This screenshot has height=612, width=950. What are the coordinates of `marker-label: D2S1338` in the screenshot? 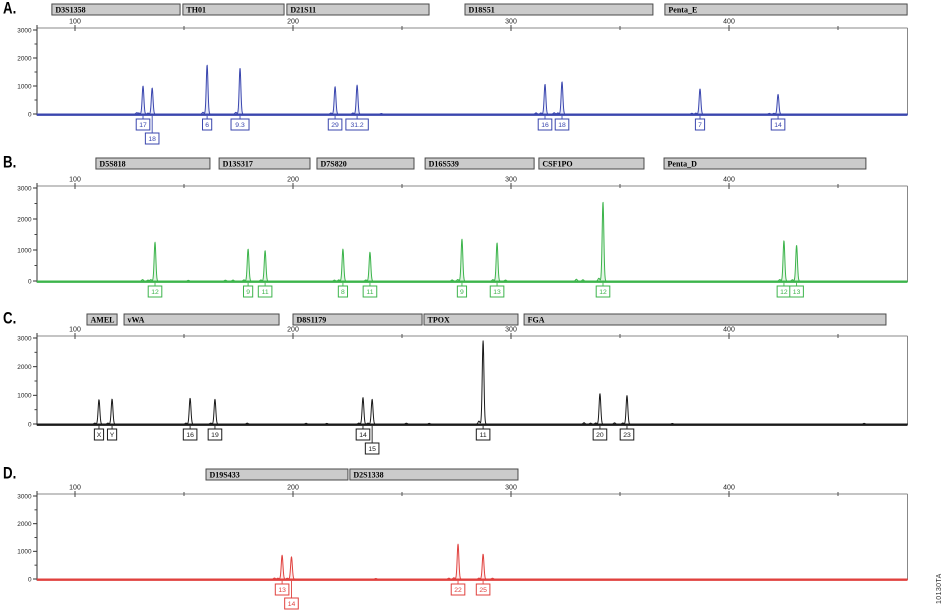 It's located at (368, 475).